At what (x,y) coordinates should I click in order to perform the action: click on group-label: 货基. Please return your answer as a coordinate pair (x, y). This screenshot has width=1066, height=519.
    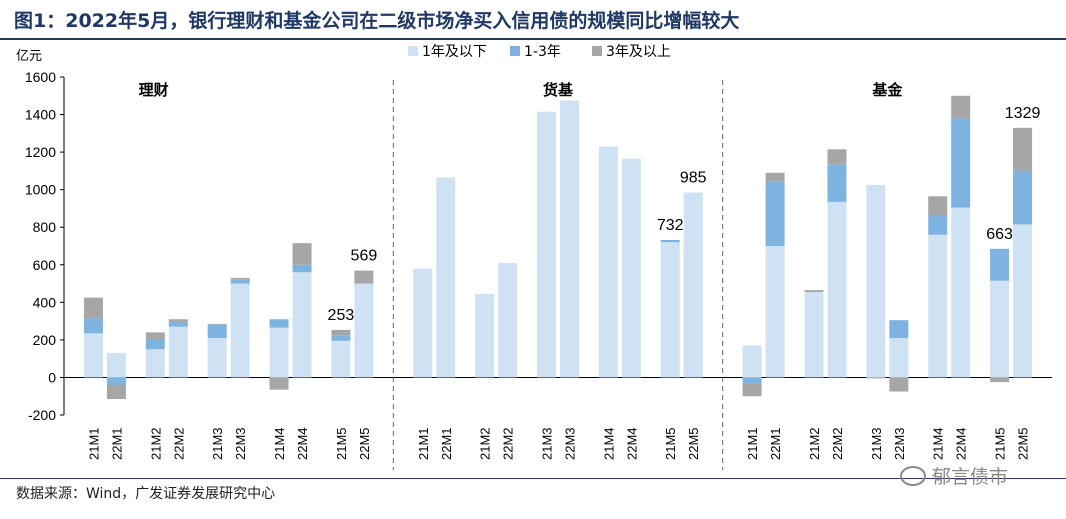
    Looking at the image, I should click on (558, 90).